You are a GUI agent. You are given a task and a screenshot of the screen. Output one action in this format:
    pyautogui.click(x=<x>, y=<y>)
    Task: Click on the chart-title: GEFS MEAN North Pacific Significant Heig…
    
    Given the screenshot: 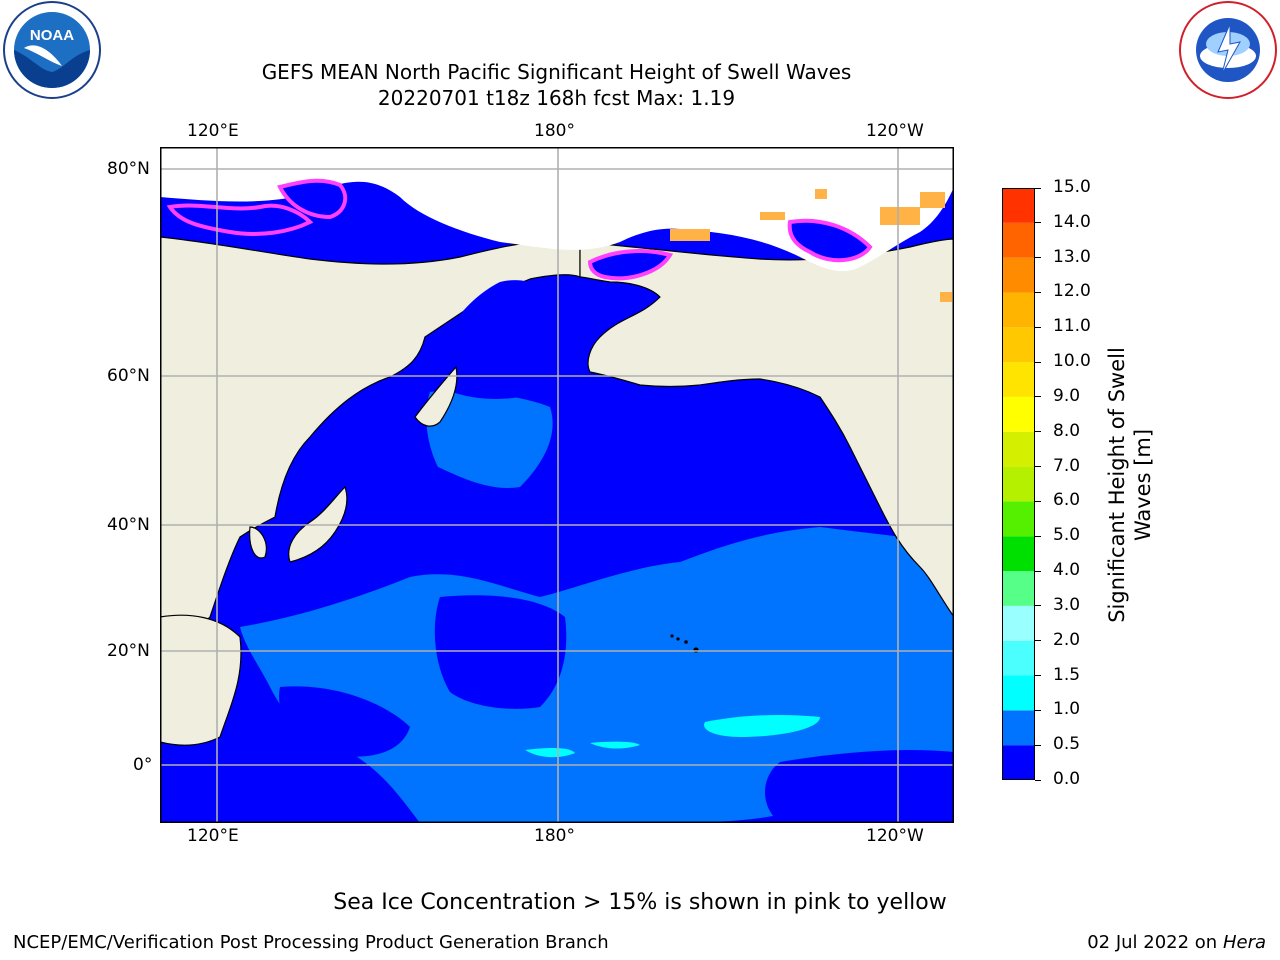 What is the action you would take?
    pyautogui.click(x=556, y=72)
    